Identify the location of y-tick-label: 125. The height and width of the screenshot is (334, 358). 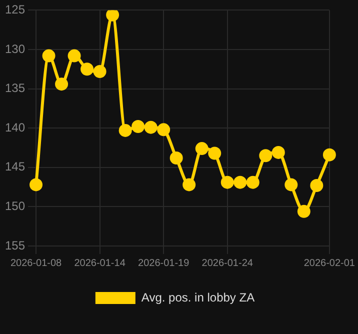
(15, 9).